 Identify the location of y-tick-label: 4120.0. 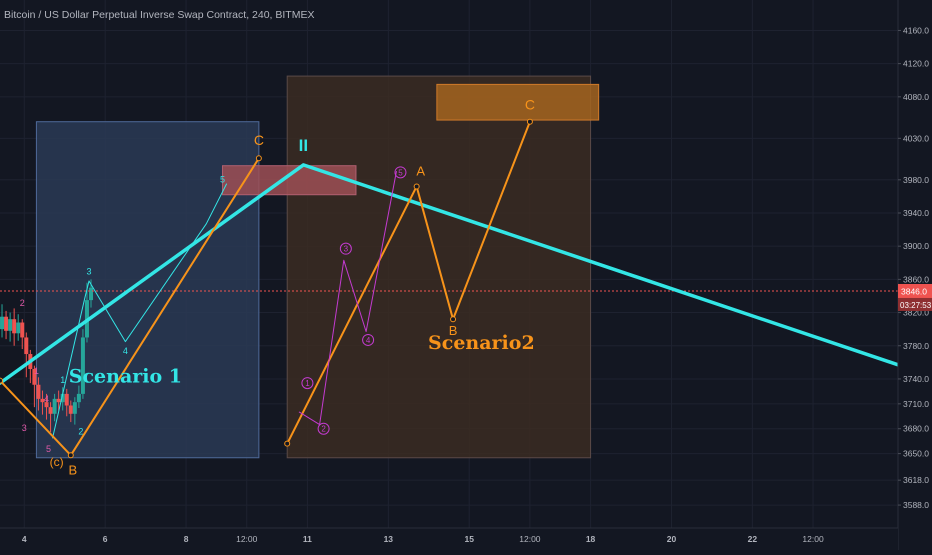
(916, 64).